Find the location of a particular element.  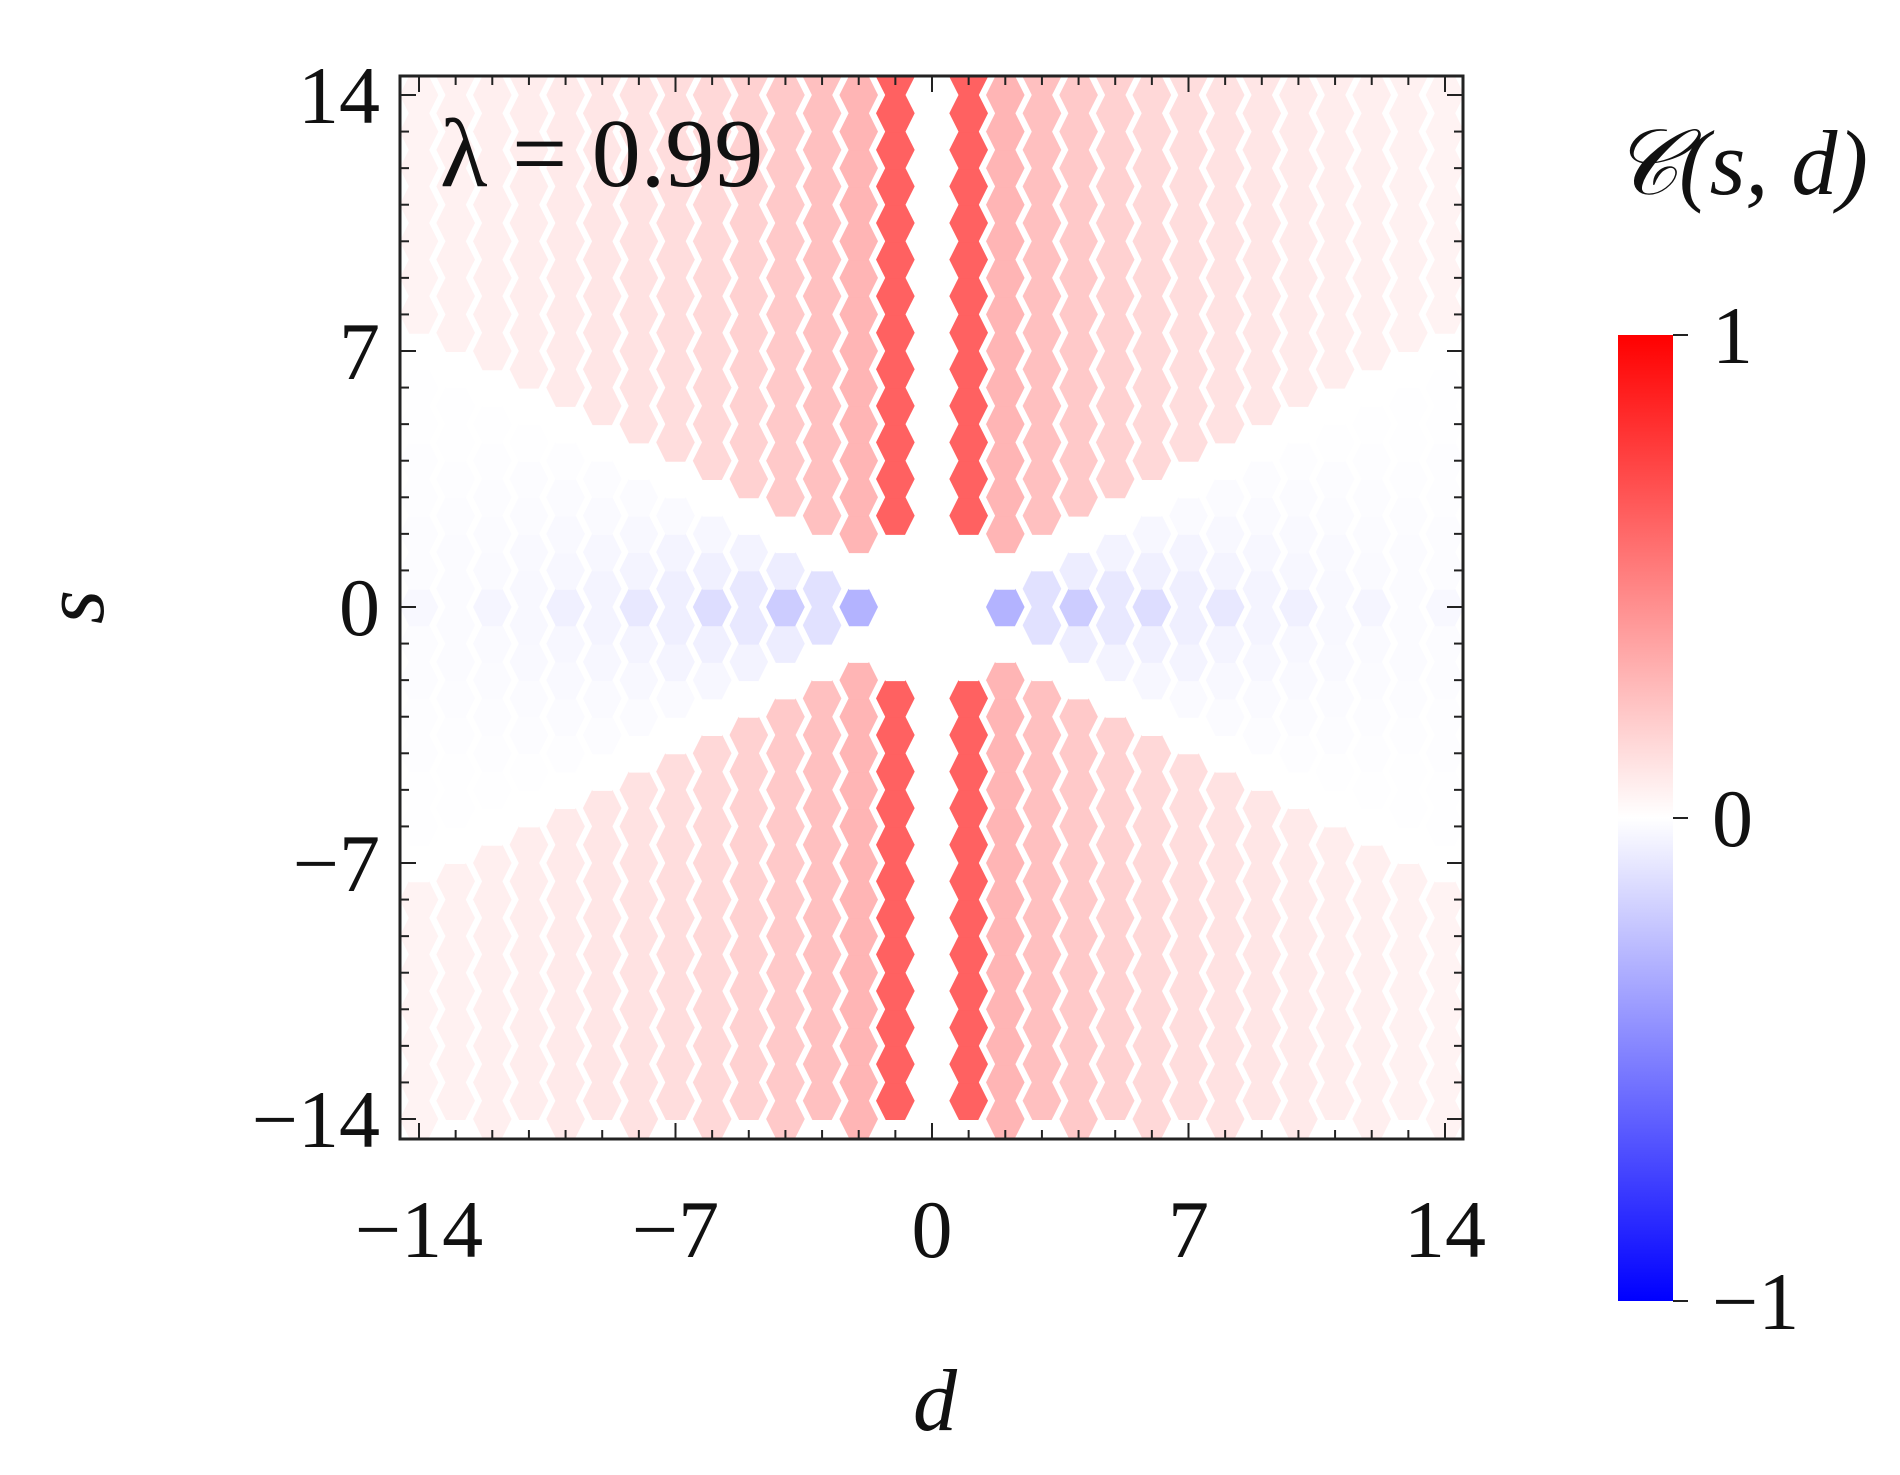

y-tick-label: −14 is located at coordinates (316, 1119).